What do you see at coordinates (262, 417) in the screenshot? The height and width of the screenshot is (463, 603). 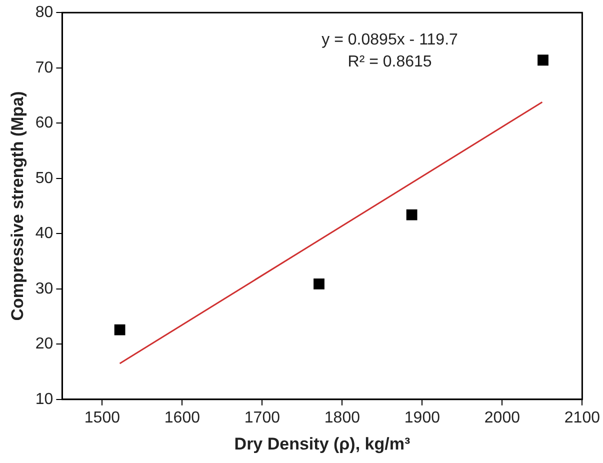 I see `x-tick-label: 1700` at bounding box center [262, 417].